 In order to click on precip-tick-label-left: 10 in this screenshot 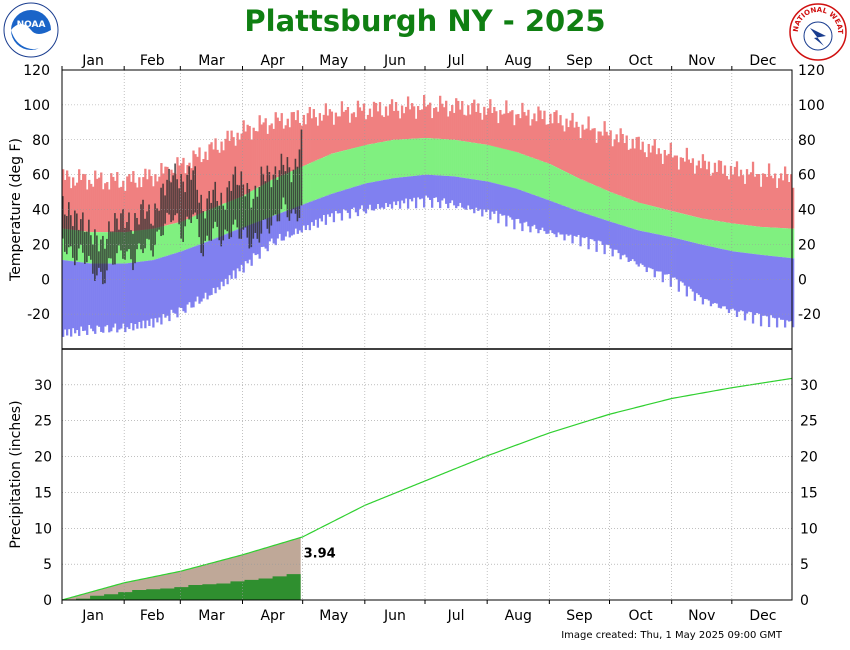, I will do `click(43, 529)`.